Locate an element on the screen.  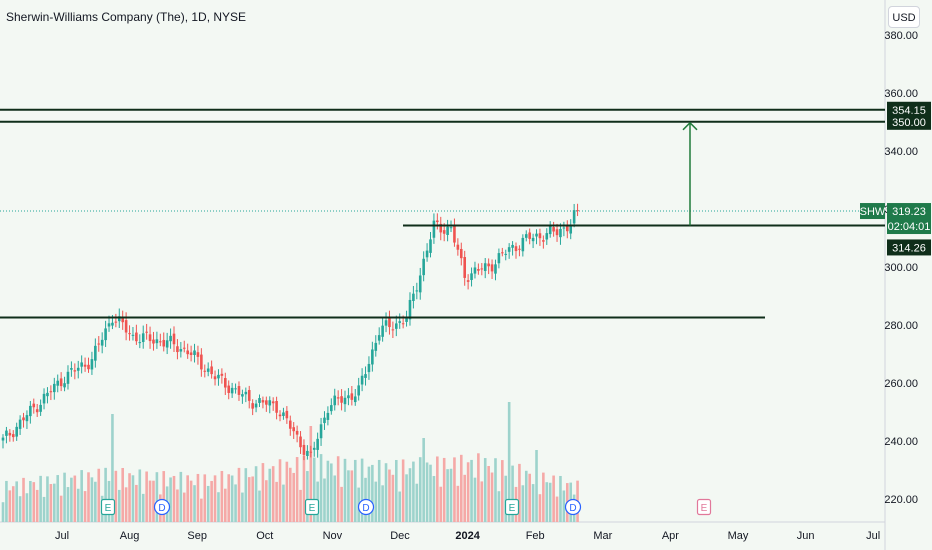
time-tick-label: Feb is located at coordinates (535, 536).